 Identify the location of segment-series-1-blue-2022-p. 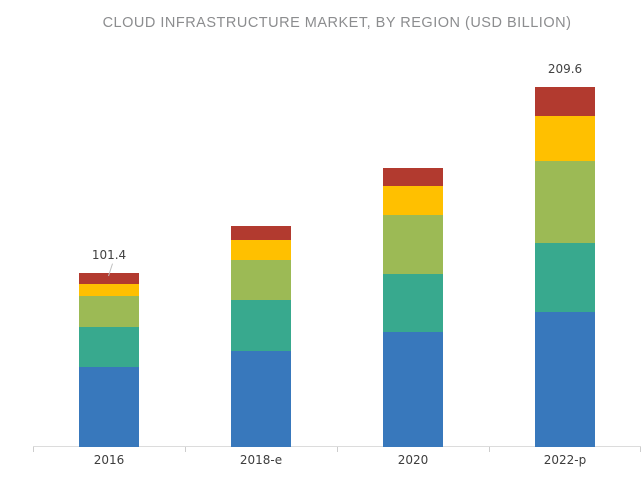
(565, 379).